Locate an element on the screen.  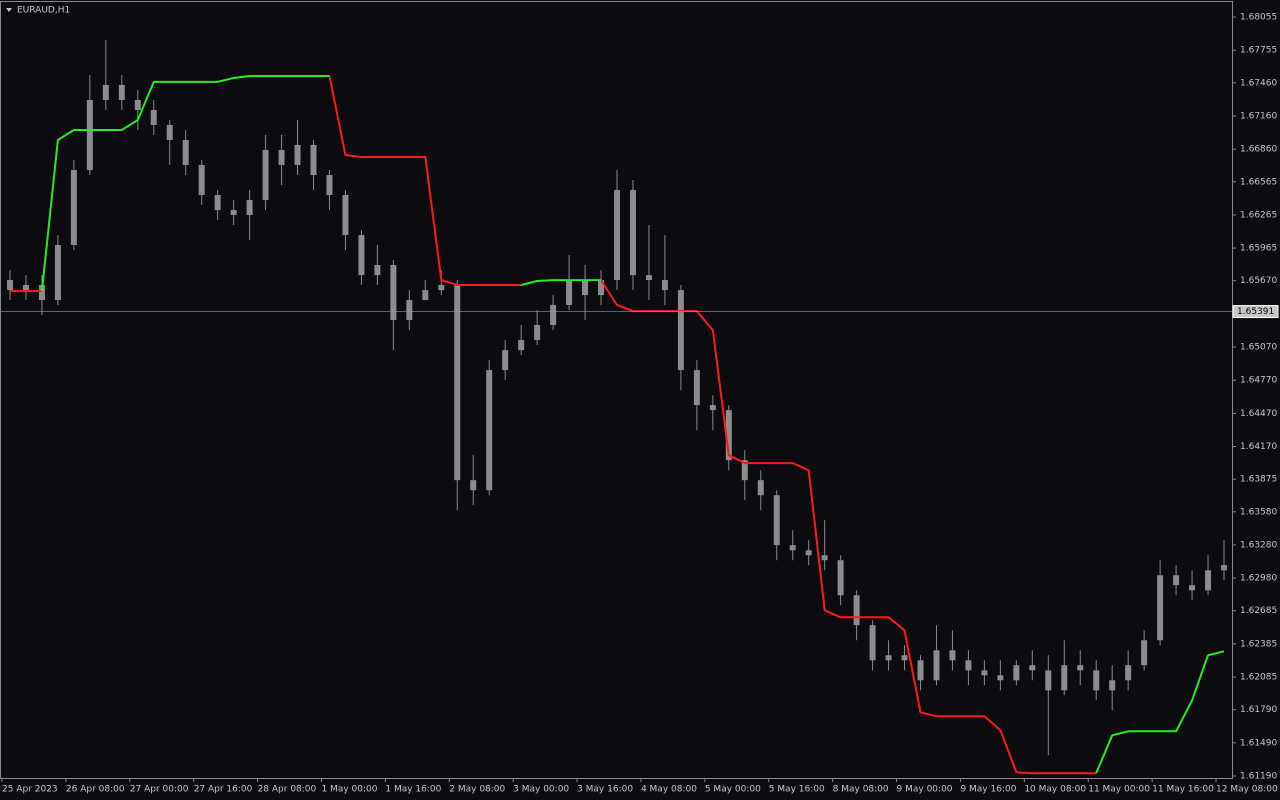
y-tick-label: 1.62685 is located at coordinates (1258, 611).